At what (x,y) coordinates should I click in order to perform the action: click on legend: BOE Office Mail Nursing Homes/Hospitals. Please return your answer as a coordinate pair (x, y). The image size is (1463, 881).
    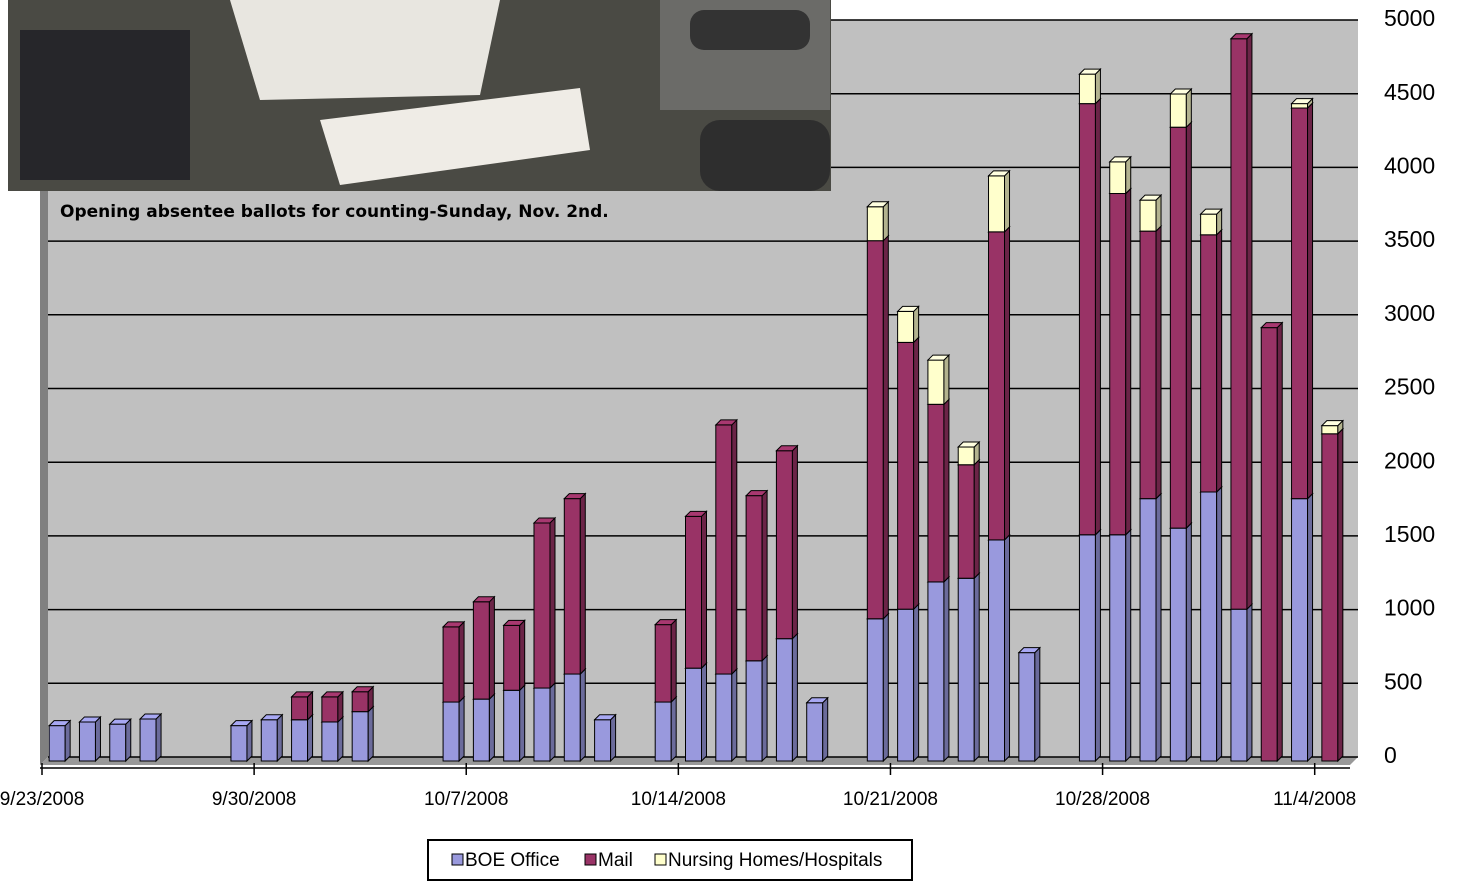
    Looking at the image, I should click on (666, 860).